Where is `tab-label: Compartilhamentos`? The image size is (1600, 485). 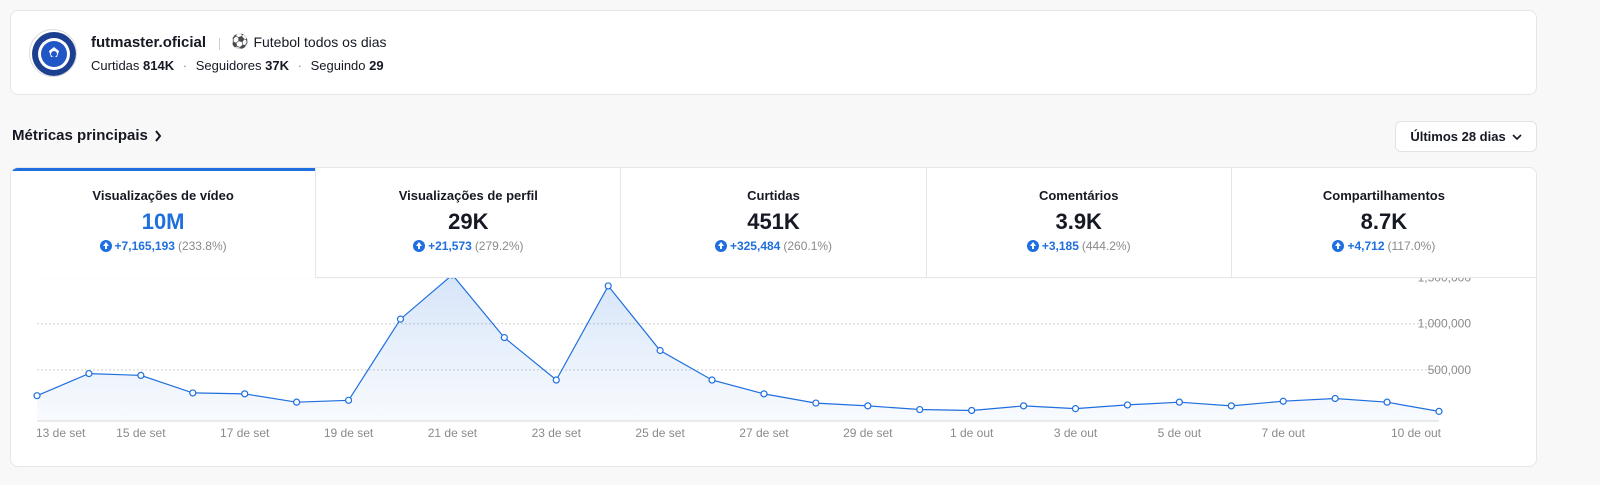 tab-label: Compartilhamentos is located at coordinates (1383, 195).